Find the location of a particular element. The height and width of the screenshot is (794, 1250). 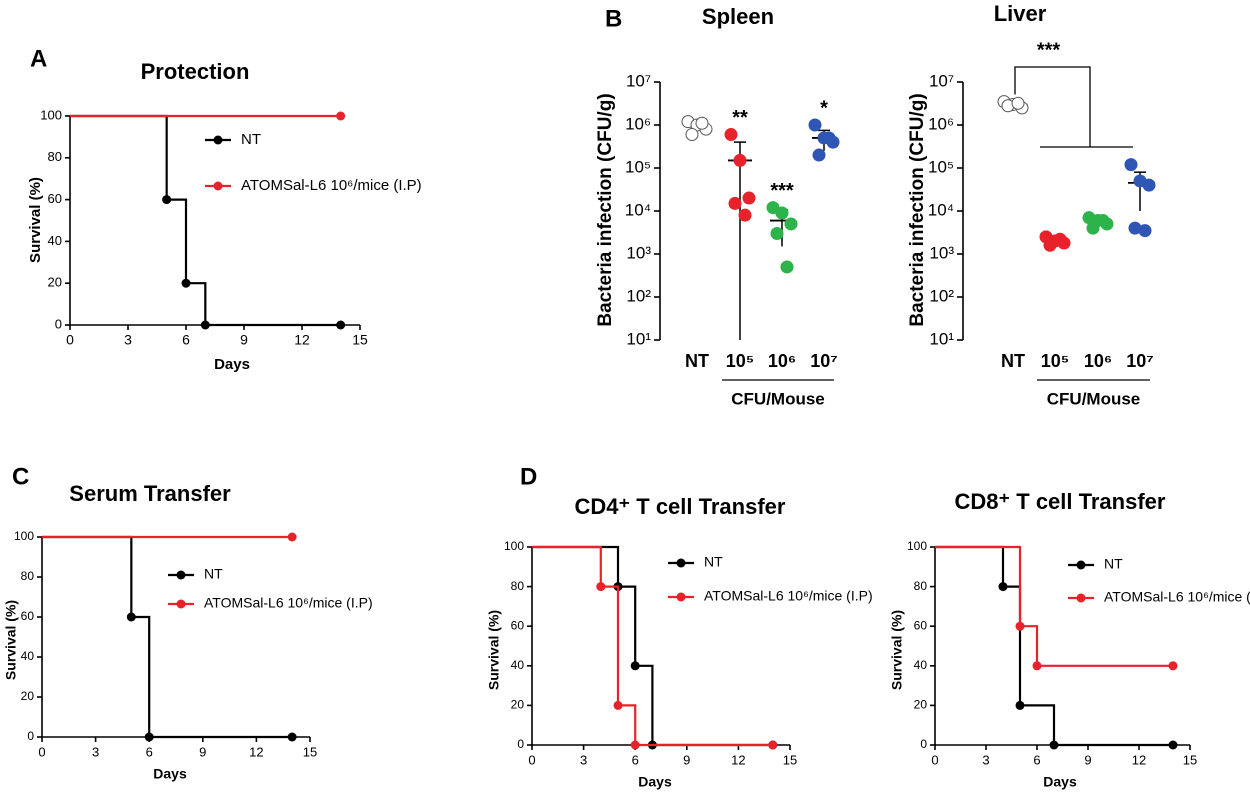

significance: * is located at coordinates (824, 108).